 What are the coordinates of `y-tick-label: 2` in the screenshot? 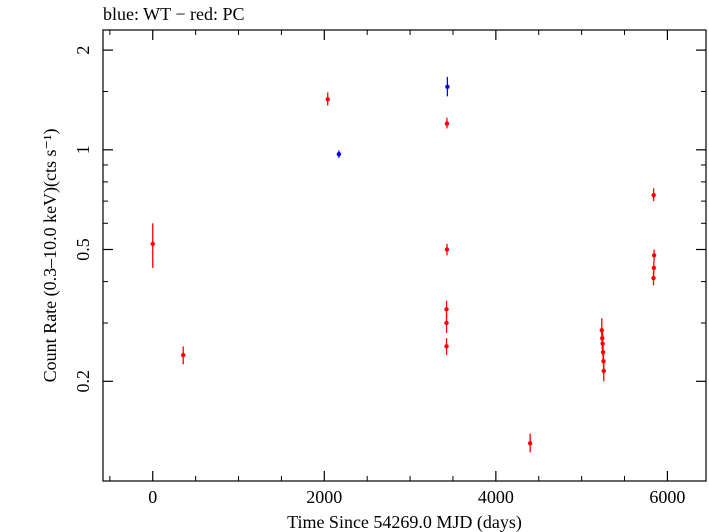 It's located at (83, 50).